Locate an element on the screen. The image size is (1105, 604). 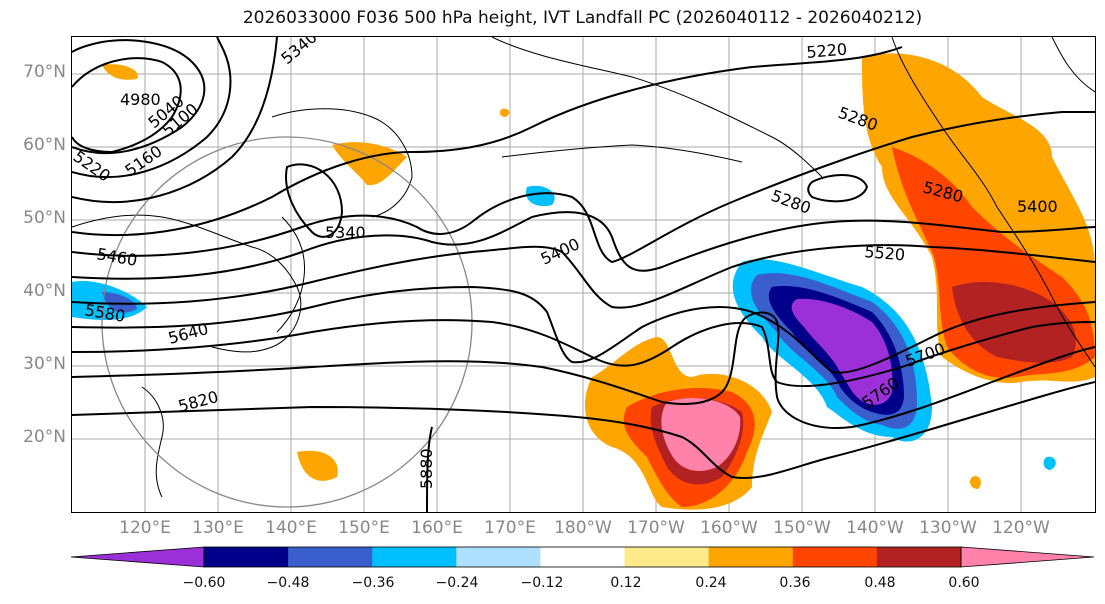
lon-label: 170°W is located at coordinates (656, 528).